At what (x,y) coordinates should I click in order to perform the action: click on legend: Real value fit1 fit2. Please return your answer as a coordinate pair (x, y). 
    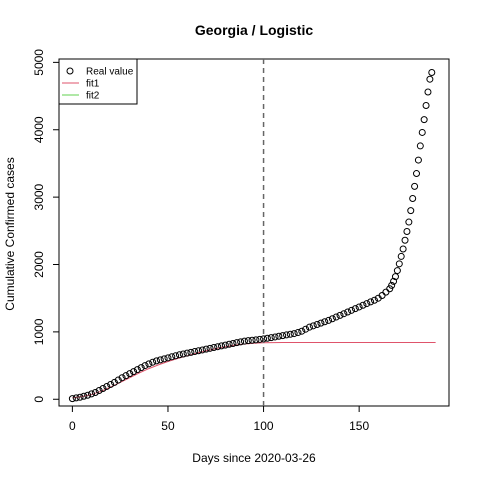
    Looking at the image, I should click on (98, 81).